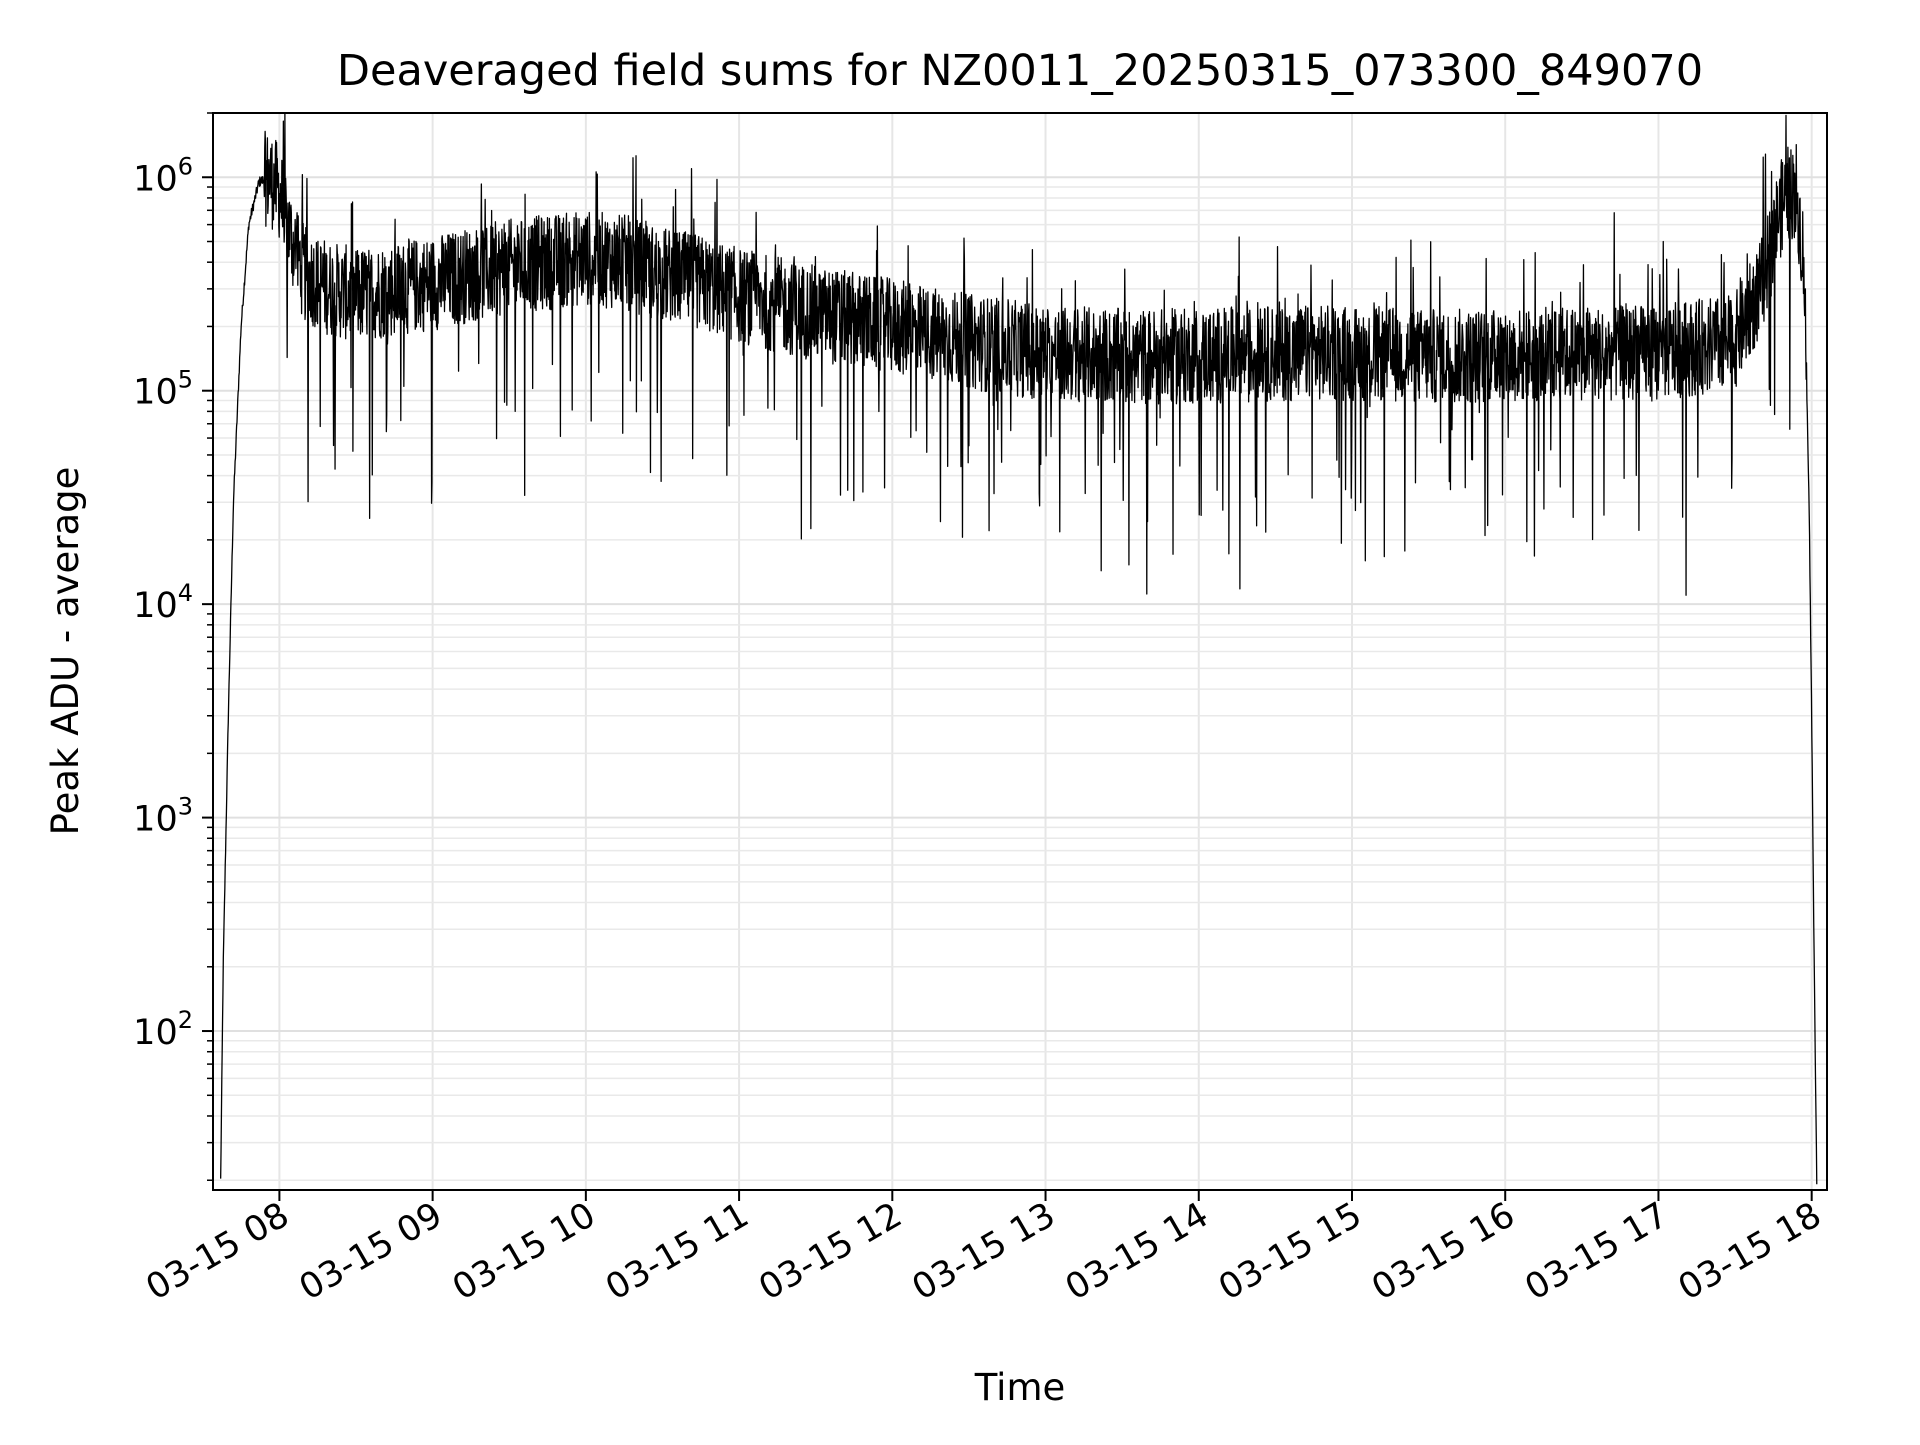 Image resolution: width=1920 pixels, height=1445 pixels. Describe the element at coordinates (1020, 1387) in the screenshot. I see `x-axis-label: Time` at that location.